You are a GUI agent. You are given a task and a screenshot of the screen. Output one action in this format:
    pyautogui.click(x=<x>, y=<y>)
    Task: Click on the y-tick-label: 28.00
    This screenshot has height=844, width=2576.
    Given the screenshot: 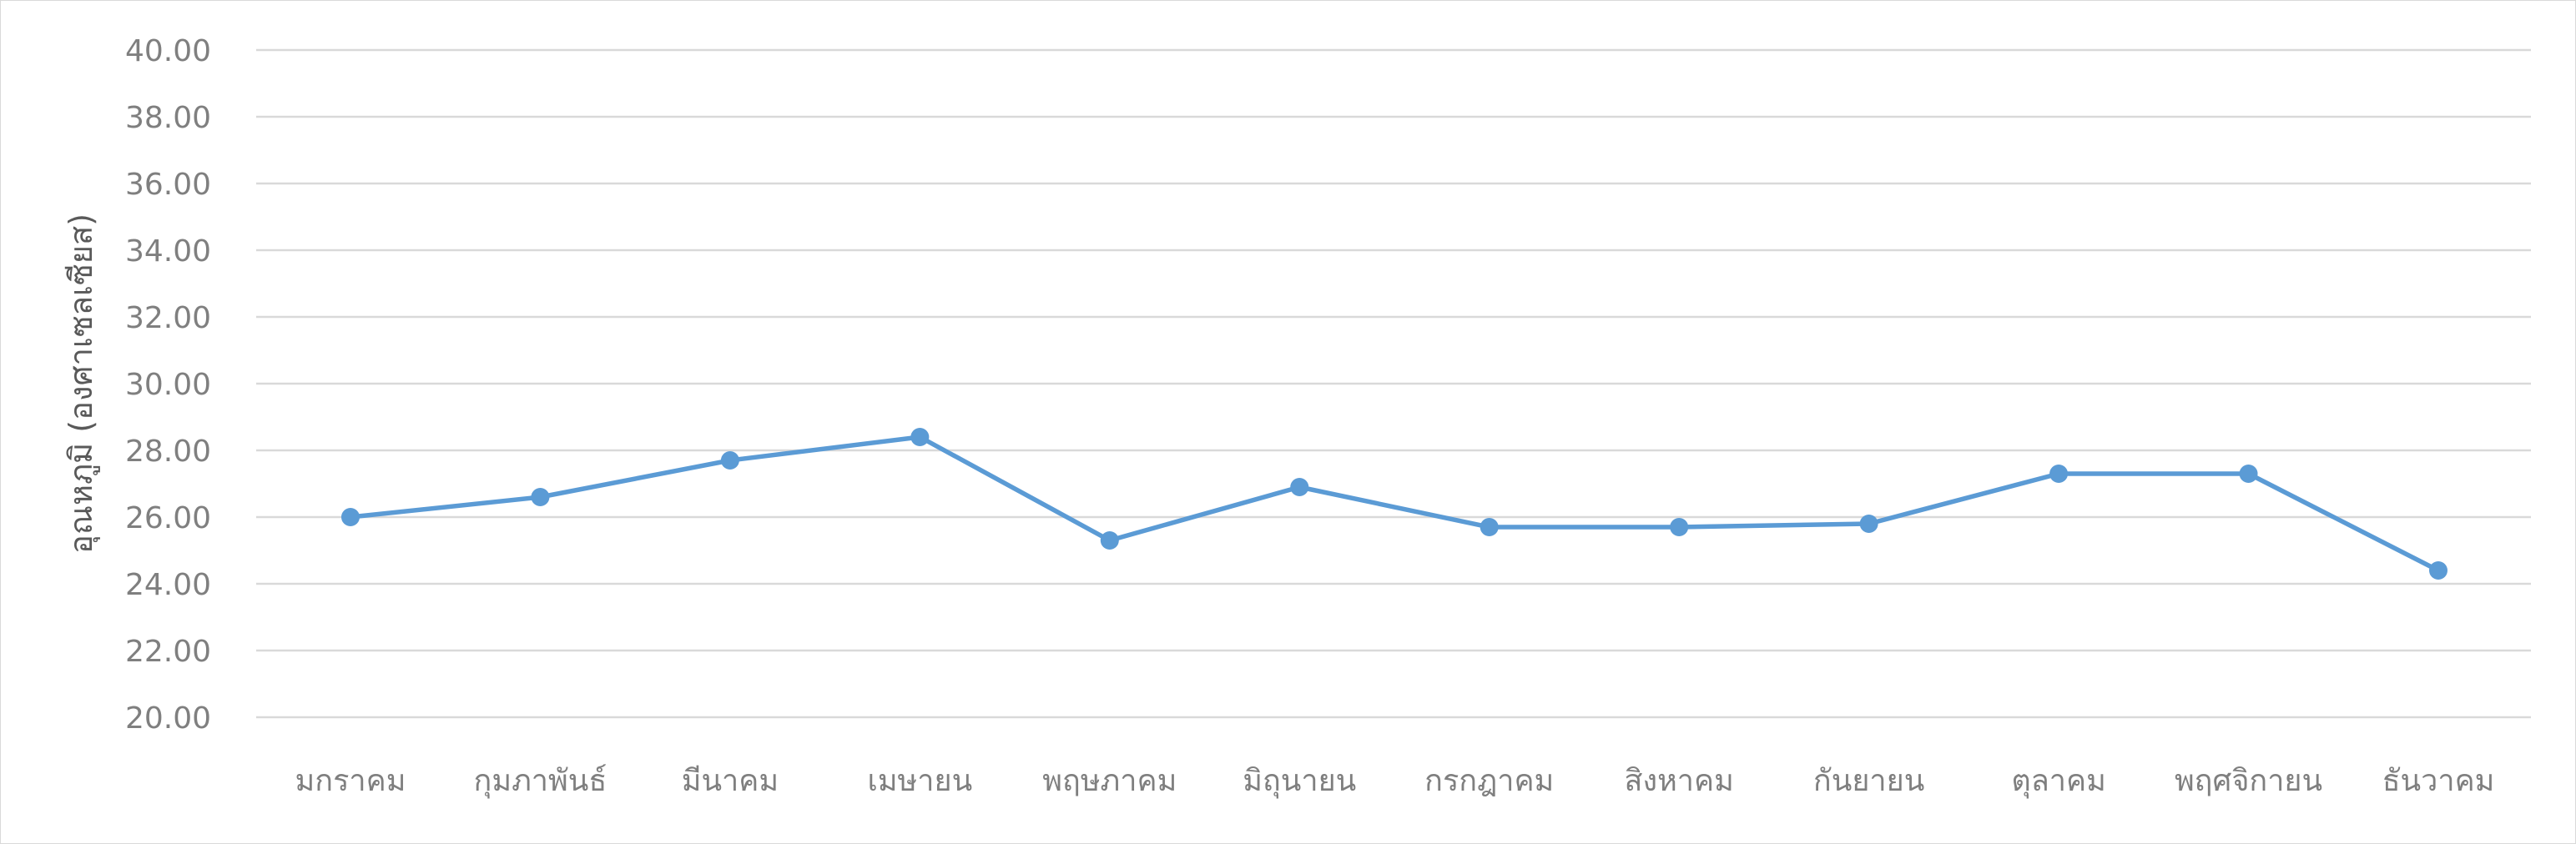 What is the action you would take?
    pyautogui.click(x=168, y=452)
    